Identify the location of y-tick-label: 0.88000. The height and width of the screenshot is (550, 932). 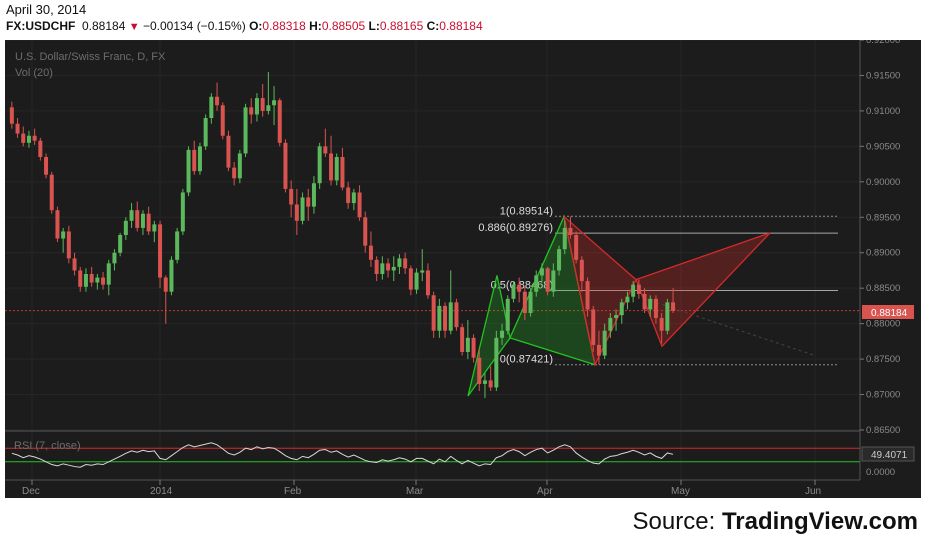
(883, 324).